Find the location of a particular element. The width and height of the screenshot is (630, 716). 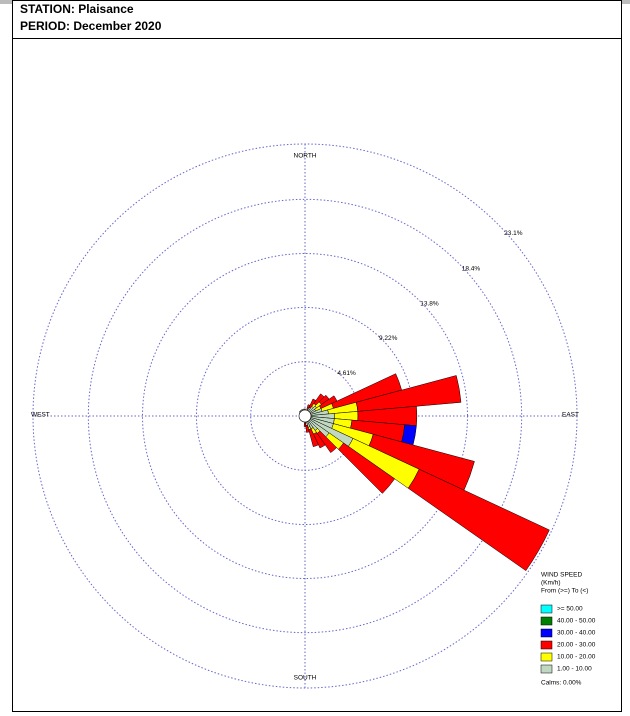

legend-title: From (>=) To (<) is located at coordinates (564, 591).